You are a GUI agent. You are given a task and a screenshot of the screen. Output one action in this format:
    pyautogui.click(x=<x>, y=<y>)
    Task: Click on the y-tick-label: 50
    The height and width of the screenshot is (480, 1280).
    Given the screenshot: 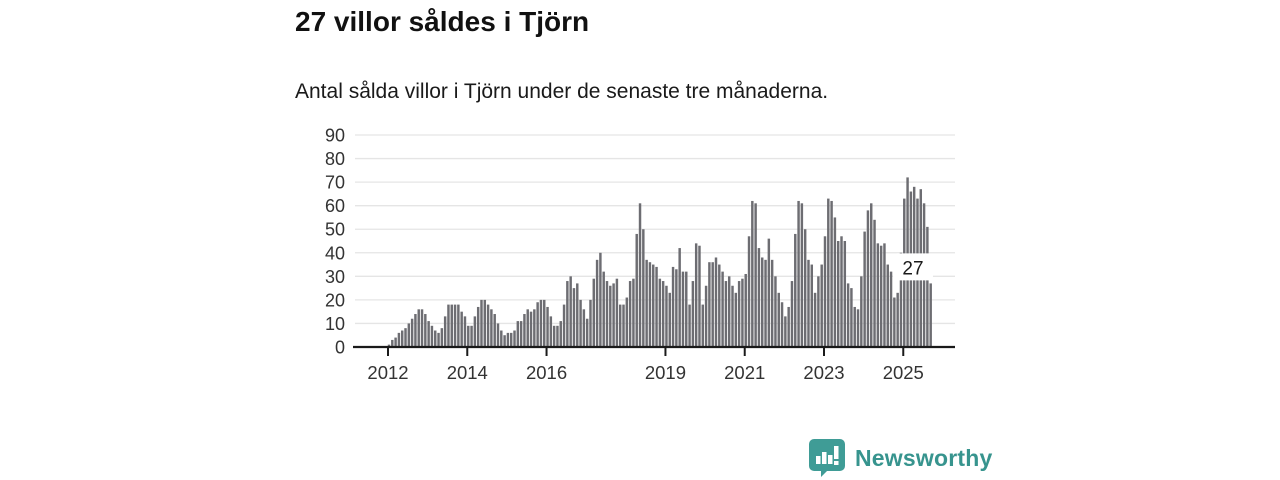 What is the action you would take?
    pyautogui.click(x=335, y=230)
    